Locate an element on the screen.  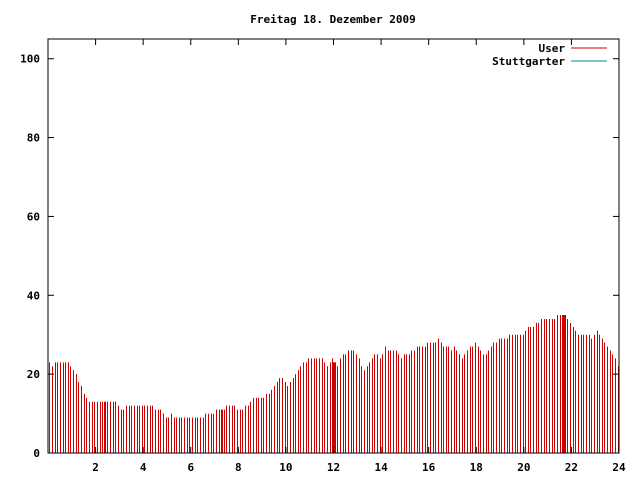
y-tick-label: 60 is located at coordinates (33, 216).